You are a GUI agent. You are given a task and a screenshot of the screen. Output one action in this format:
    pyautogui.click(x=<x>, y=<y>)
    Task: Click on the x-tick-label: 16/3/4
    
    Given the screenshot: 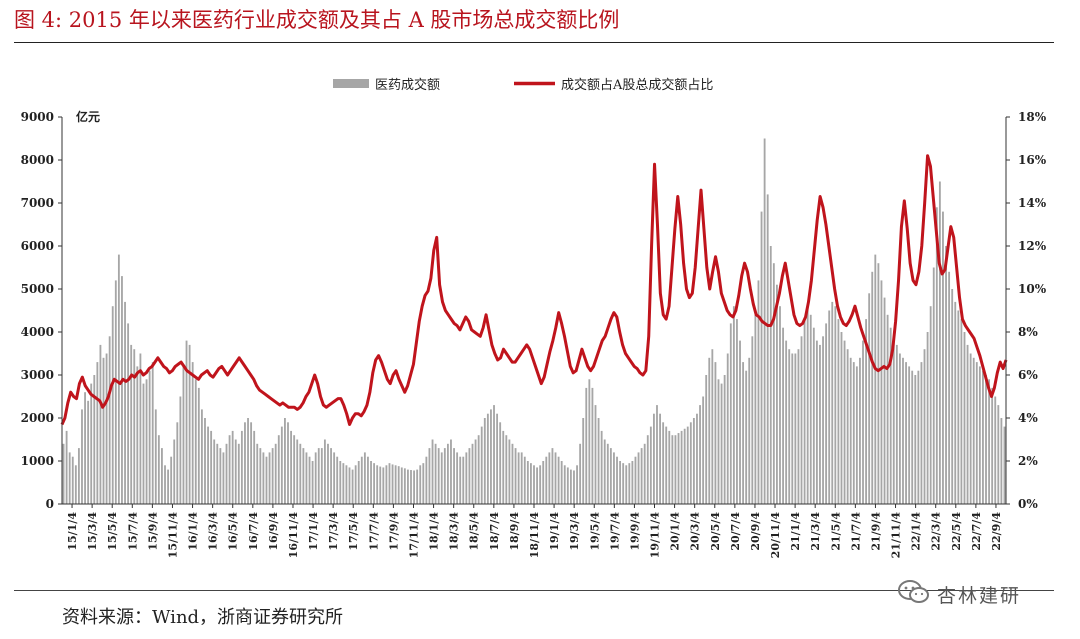 What is the action you would take?
    pyautogui.click(x=213, y=531)
    